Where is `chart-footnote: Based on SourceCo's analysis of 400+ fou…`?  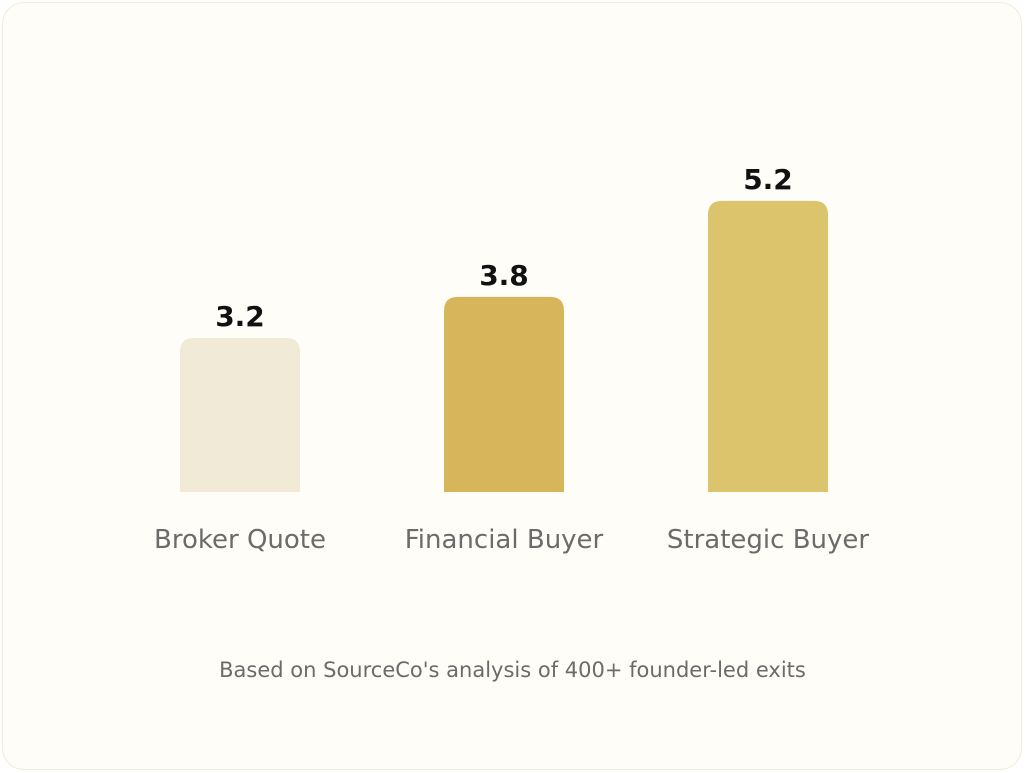 chart-footnote: Based on SourceCo's analysis of 400+ fou… is located at coordinates (512, 670).